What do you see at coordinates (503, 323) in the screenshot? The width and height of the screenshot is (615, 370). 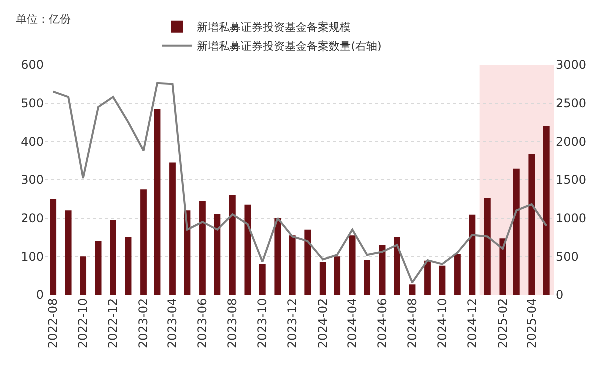 I see `x-tick-label: 2025-02` at bounding box center [503, 323].